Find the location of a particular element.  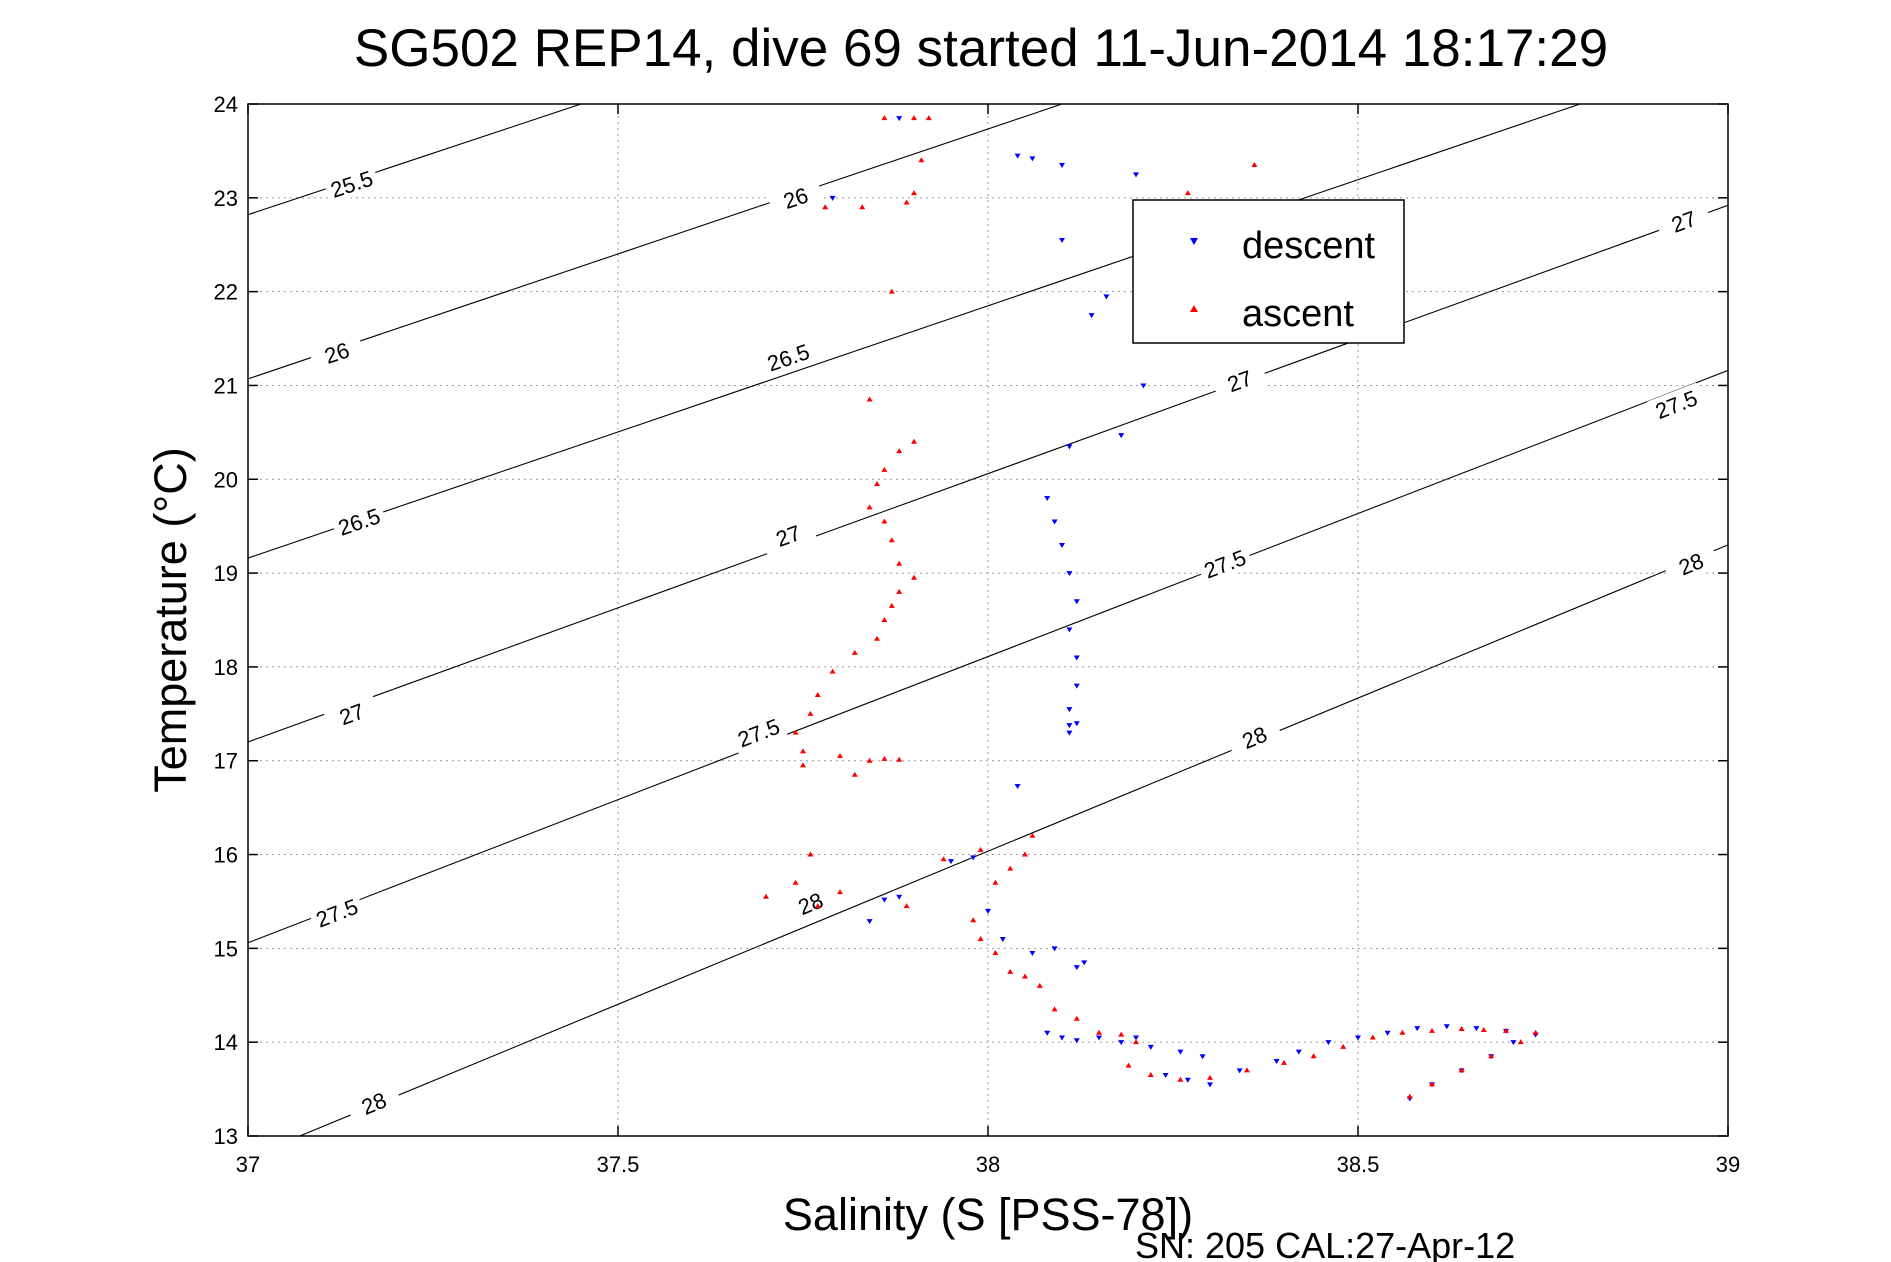

legend: descent ascent is located at coordinates (1268, 271).